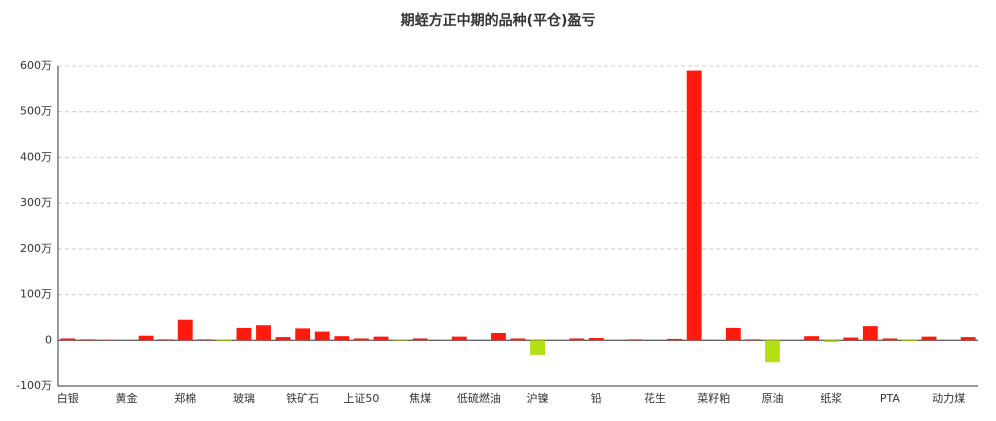 This screenshot has height=421, width=996. Describe the element at coordinates (36, 294) in the screenshot. I see `y-tick-label: 100万` at that location.